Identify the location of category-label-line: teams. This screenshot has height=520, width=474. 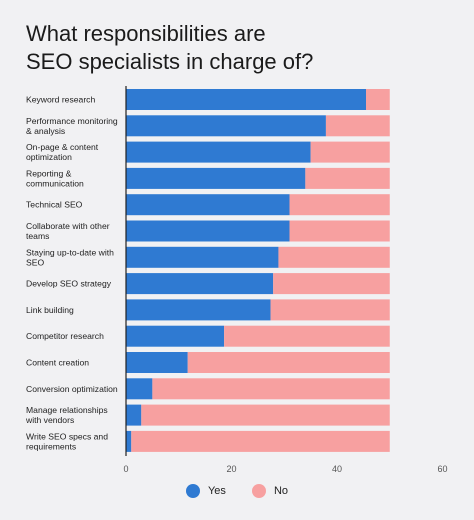
(37, 236).